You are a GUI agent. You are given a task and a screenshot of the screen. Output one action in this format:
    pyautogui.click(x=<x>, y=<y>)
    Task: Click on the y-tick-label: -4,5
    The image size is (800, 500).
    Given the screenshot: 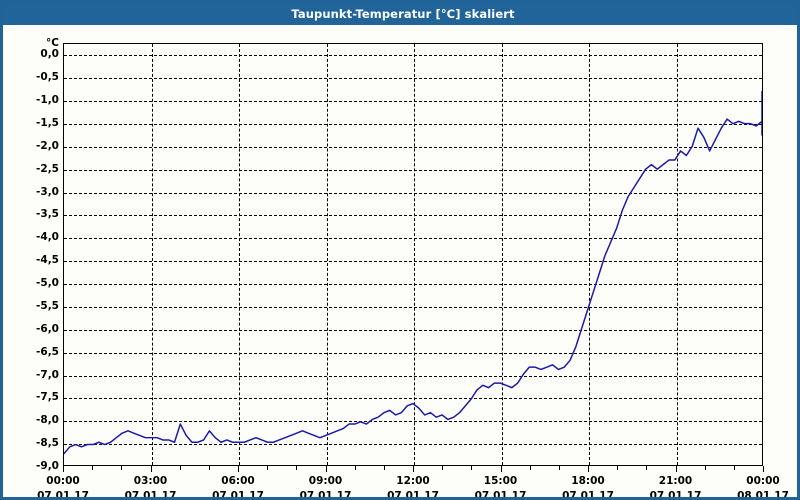 What is the action you would take?
    pyautogui.click(x=47, y=260)
    